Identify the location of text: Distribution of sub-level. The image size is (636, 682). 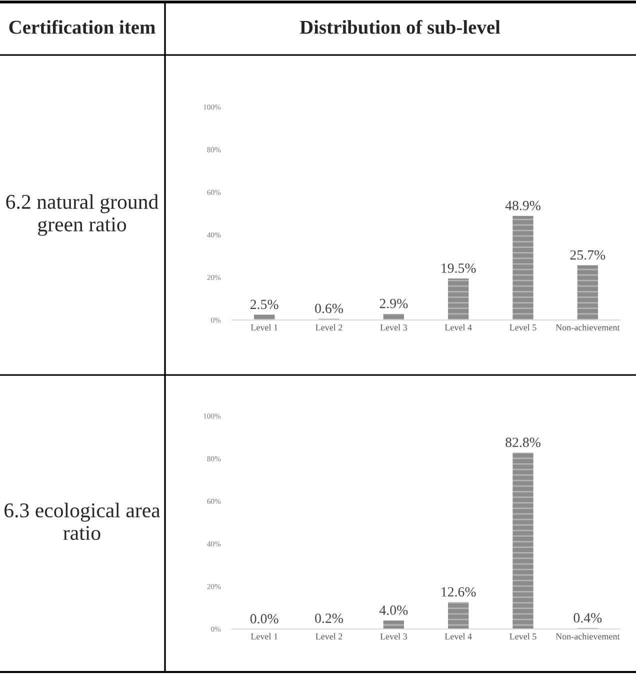
(400, 27).